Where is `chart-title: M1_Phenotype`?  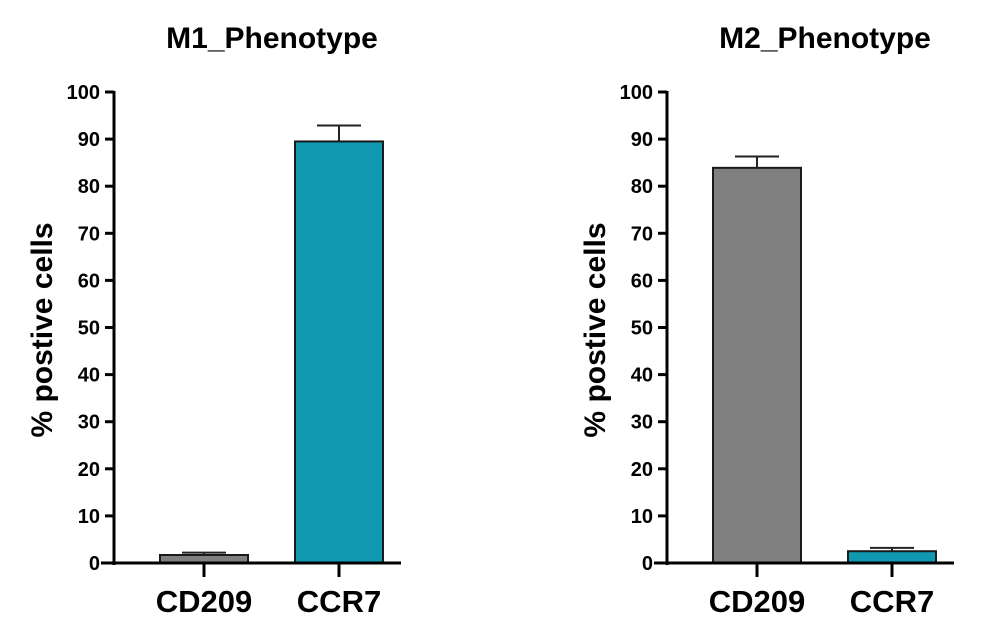
chart-title: M1_Phenotype is located at coordinates (272, 38).